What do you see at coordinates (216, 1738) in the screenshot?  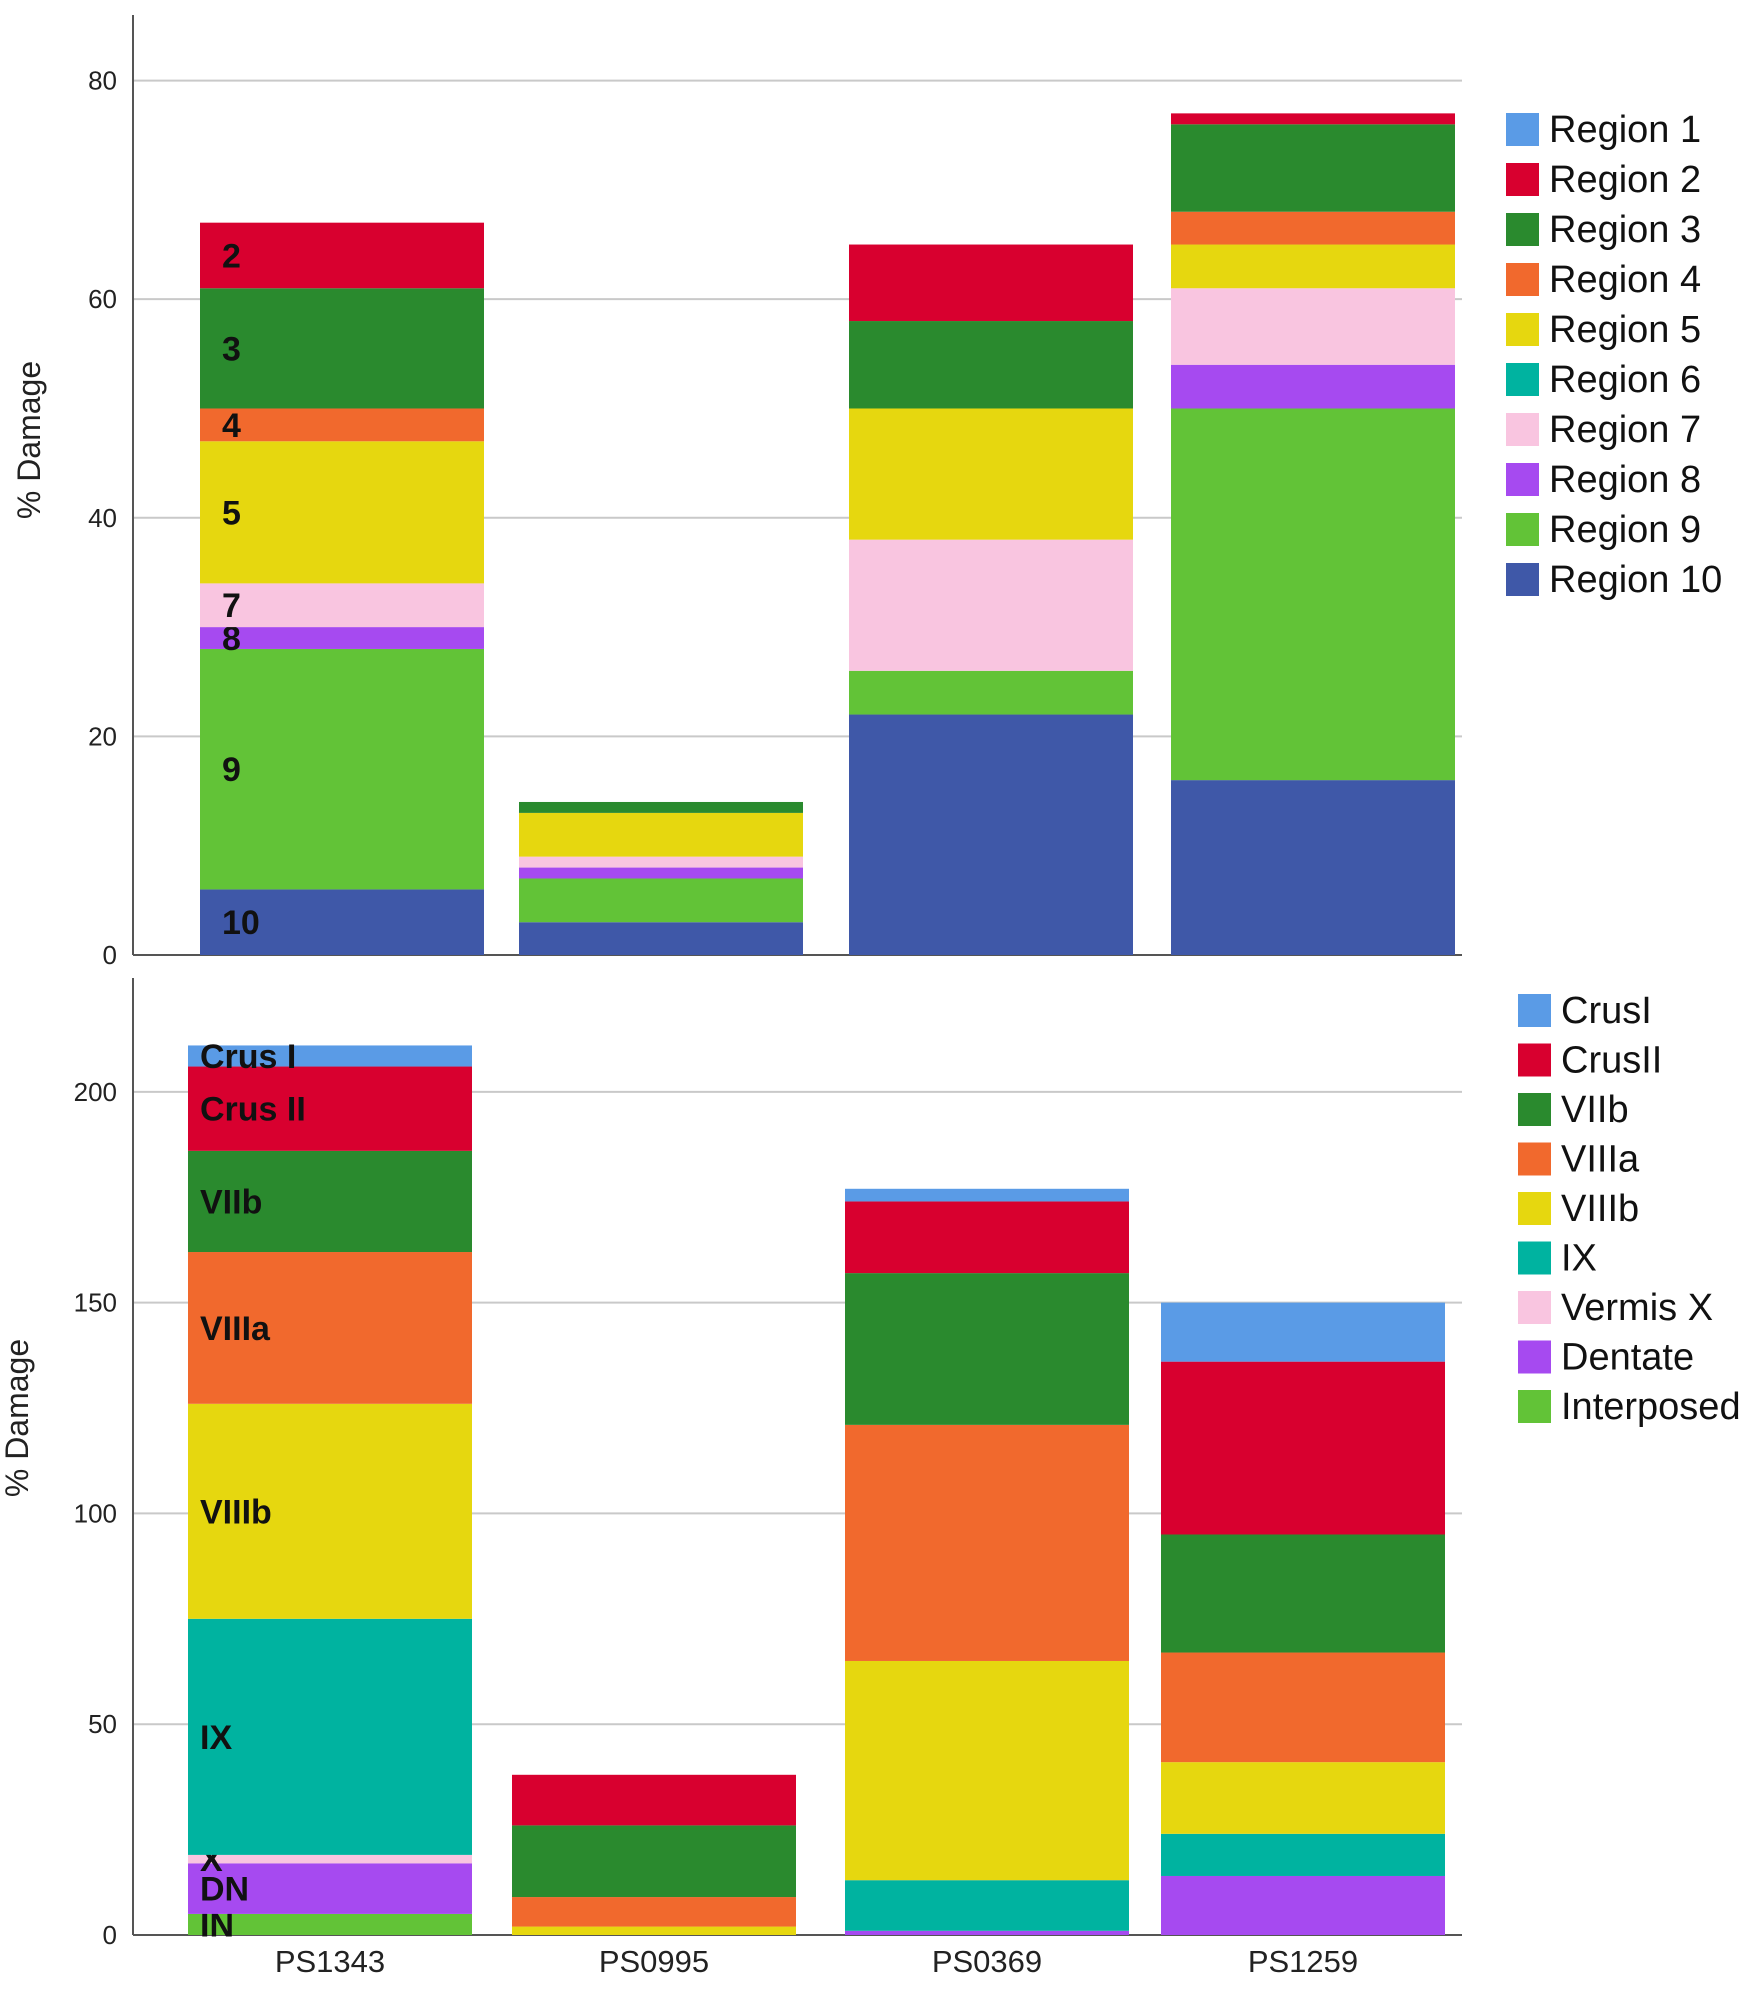 I see `segment-label: IX` at bounding box center [216, 1738].